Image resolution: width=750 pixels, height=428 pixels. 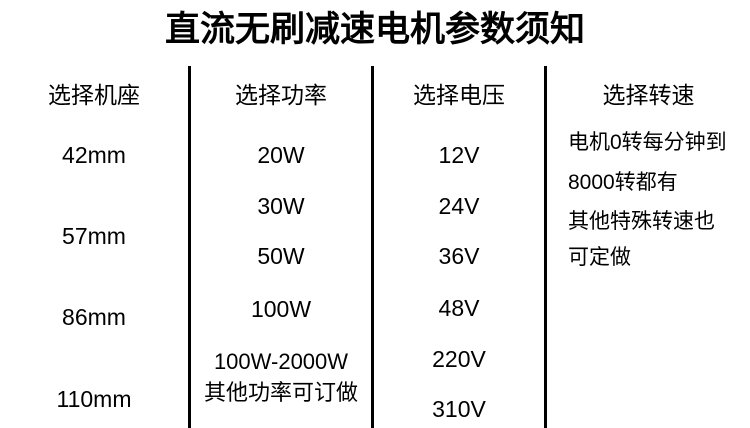 I want to click on cell-power-3: 50W, so click(x=281, y=256).